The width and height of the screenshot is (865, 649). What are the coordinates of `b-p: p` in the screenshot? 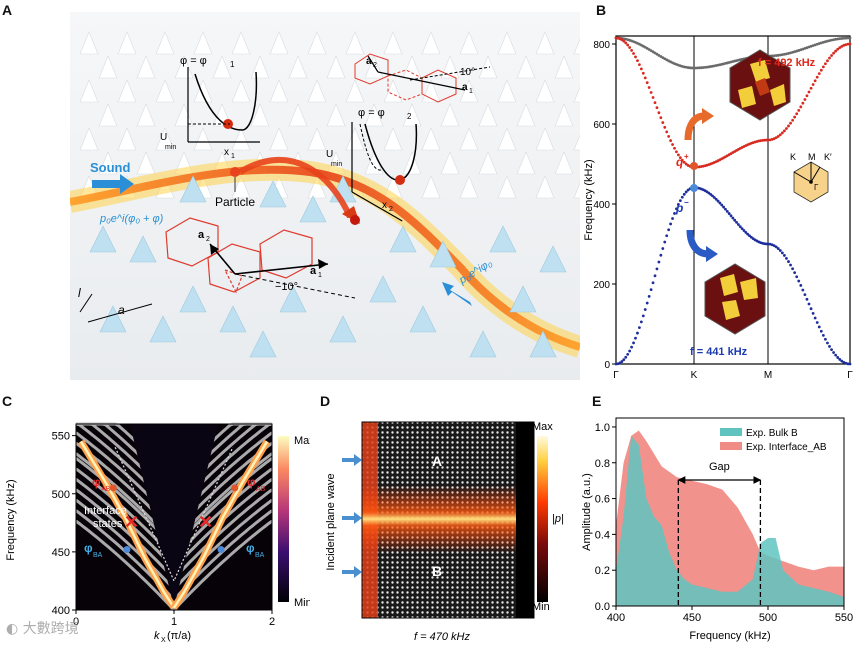 It's located at (679, 208).